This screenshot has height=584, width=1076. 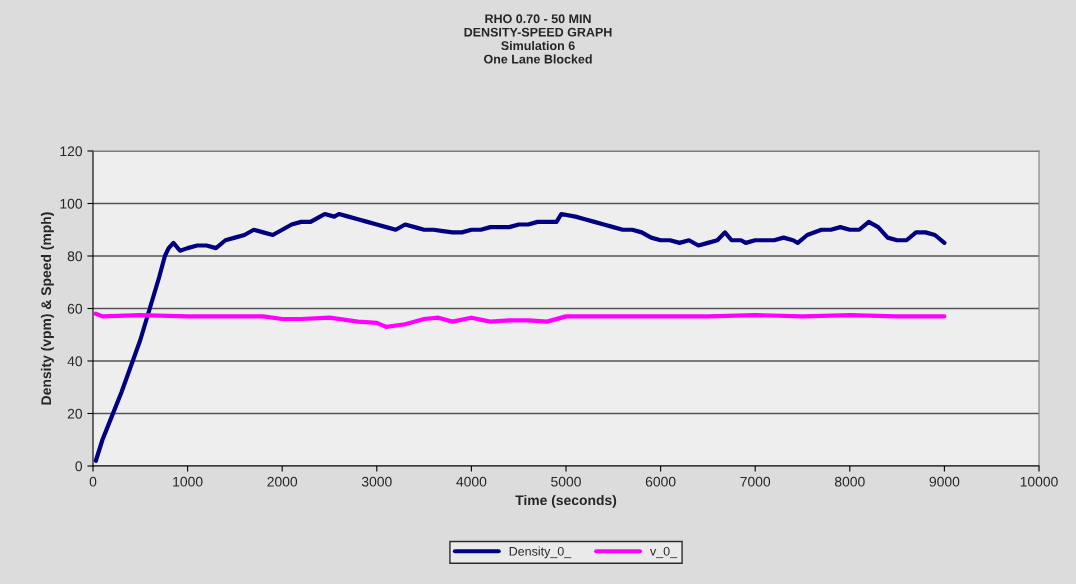 I want to click on x-axis-title: Time (seconds), so click(x=566, y=501).